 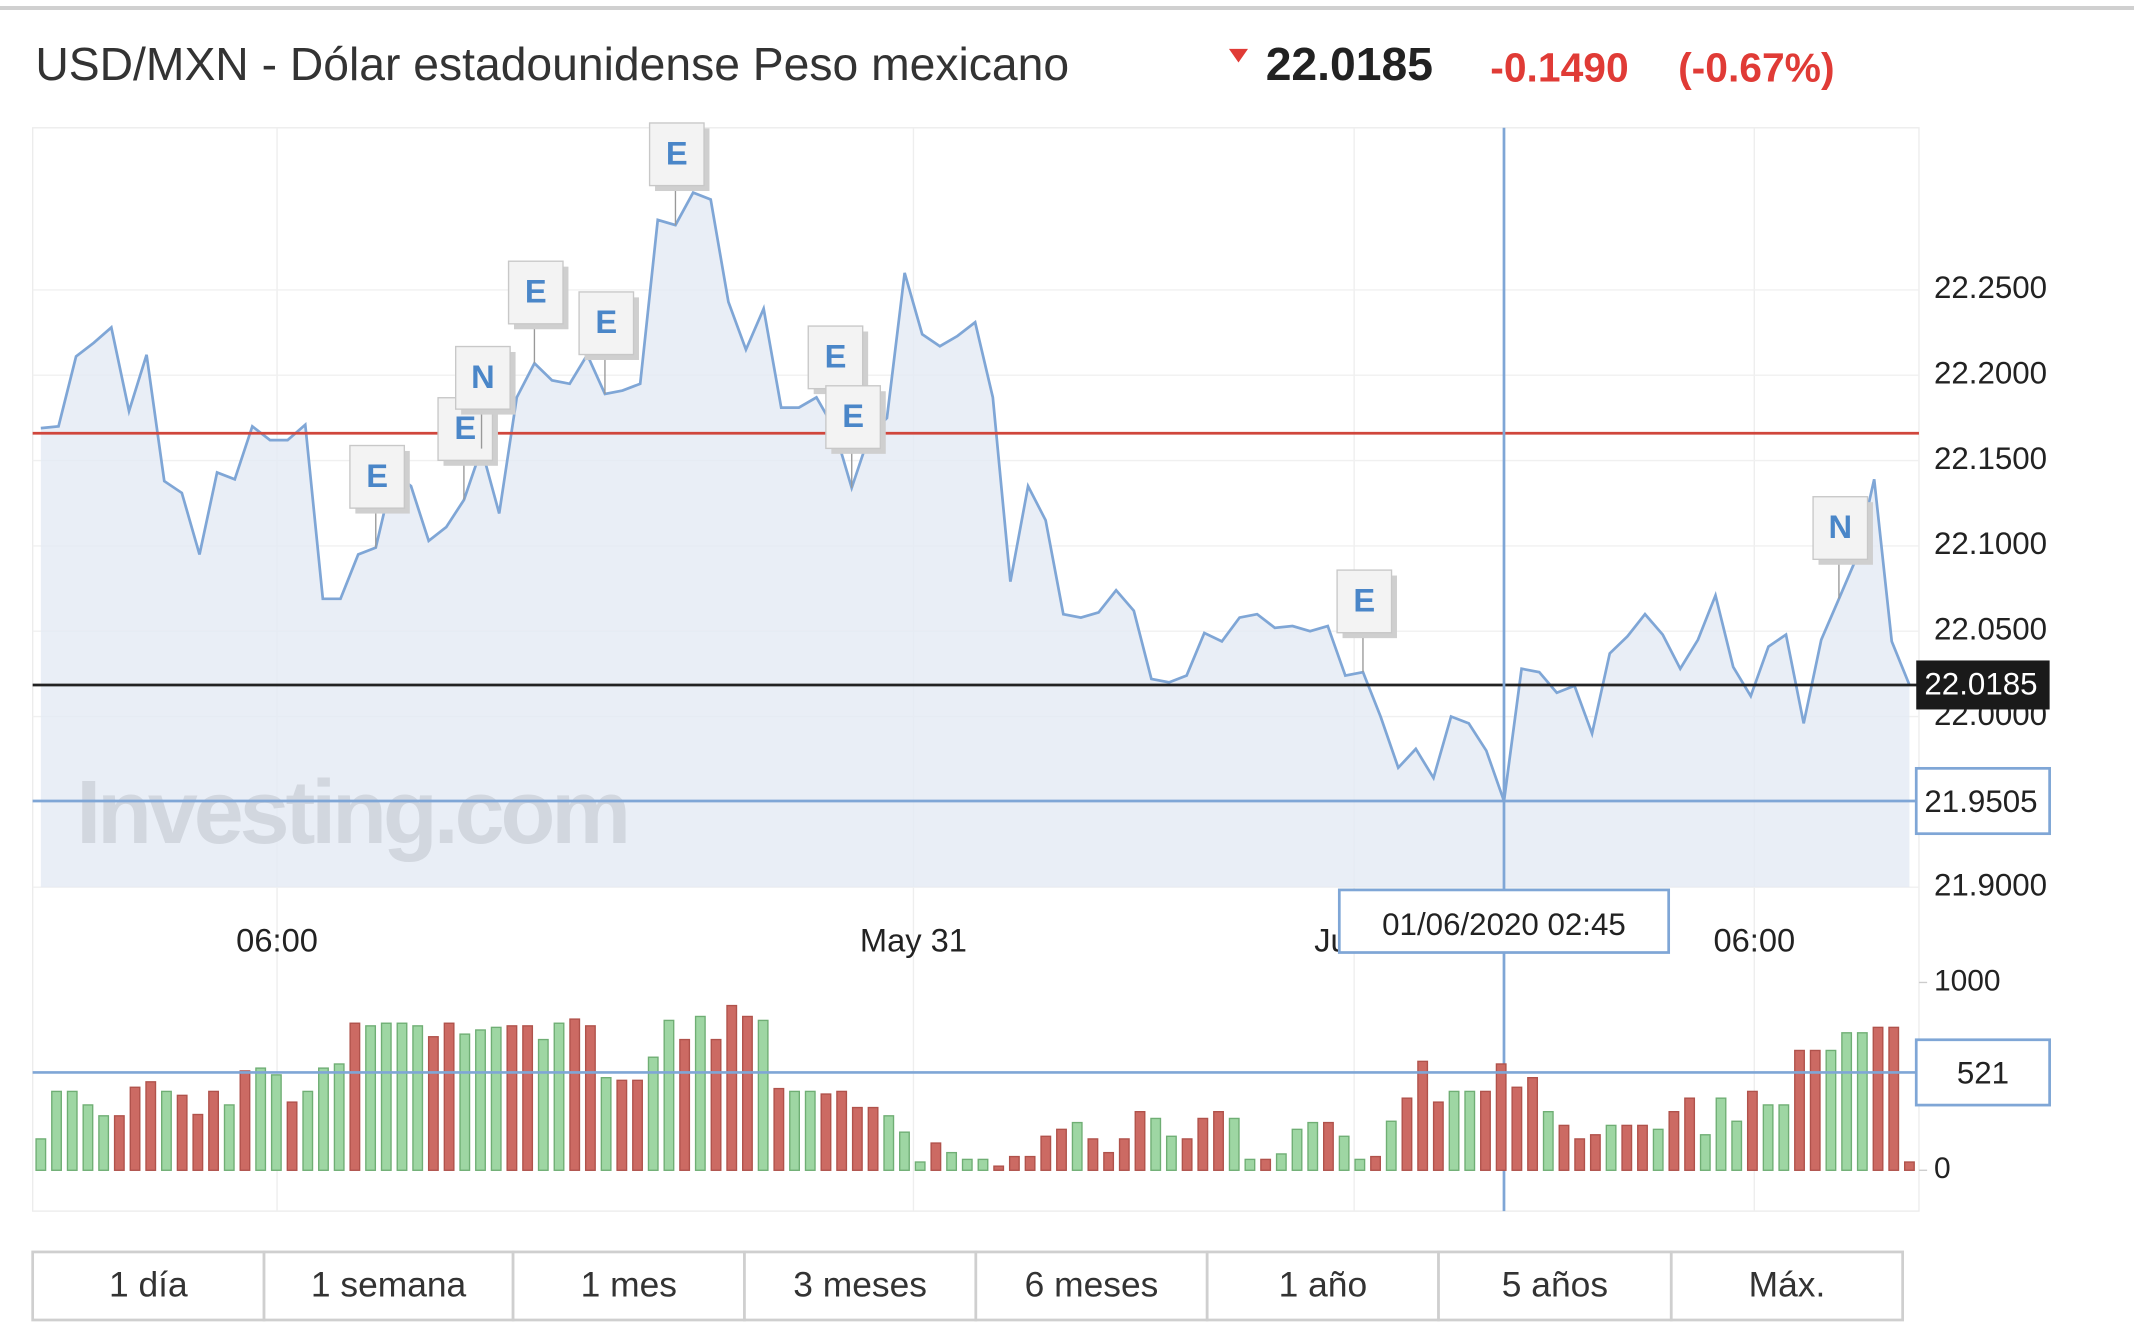 What do you see at coordinates (629, 1285) in the screenshot?
I see `range-tab-label: 1 mes` at bounding box center [629, 1285].